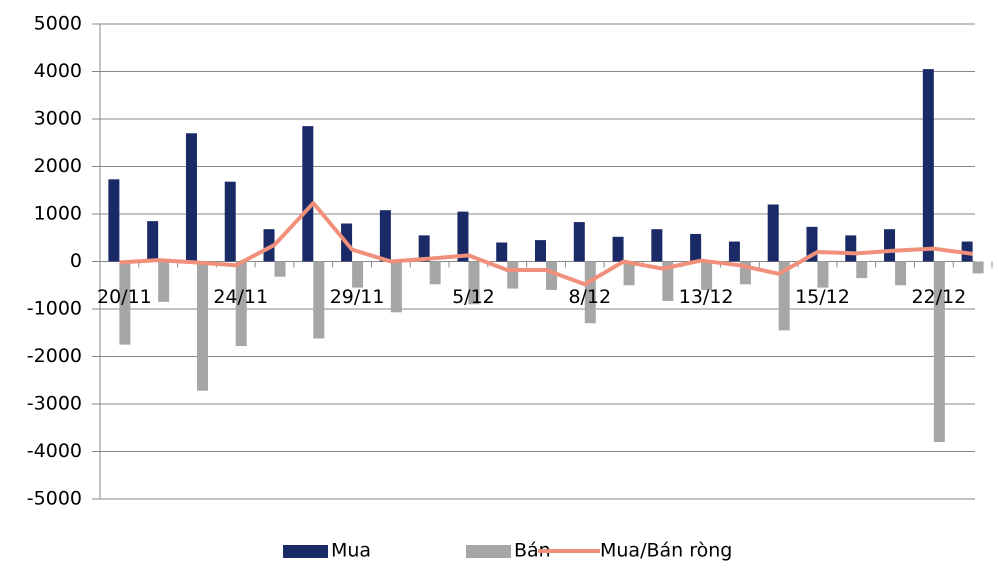 This screenshot has width=998, height=570. I want to click on y-tick-label: -2000, so click(54, 356).